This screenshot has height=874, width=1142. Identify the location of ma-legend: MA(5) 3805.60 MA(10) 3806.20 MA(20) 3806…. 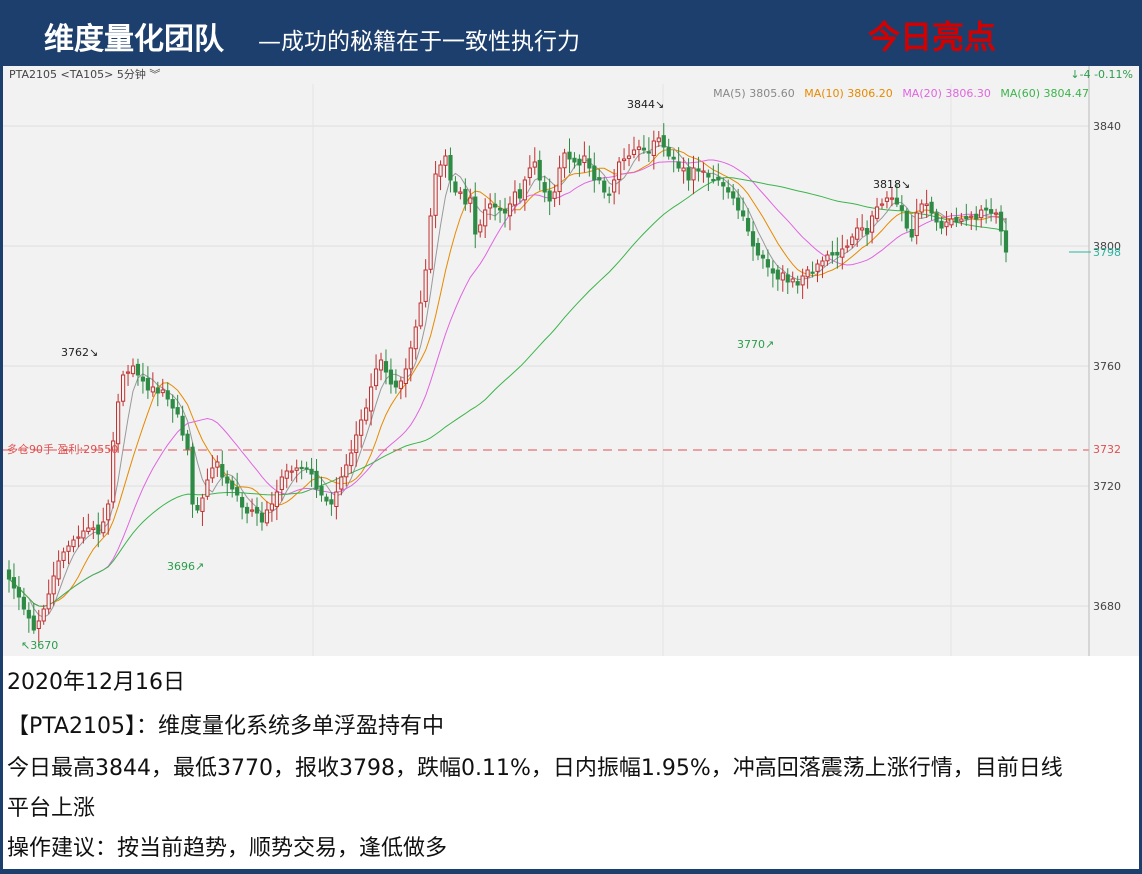
(901, 93).